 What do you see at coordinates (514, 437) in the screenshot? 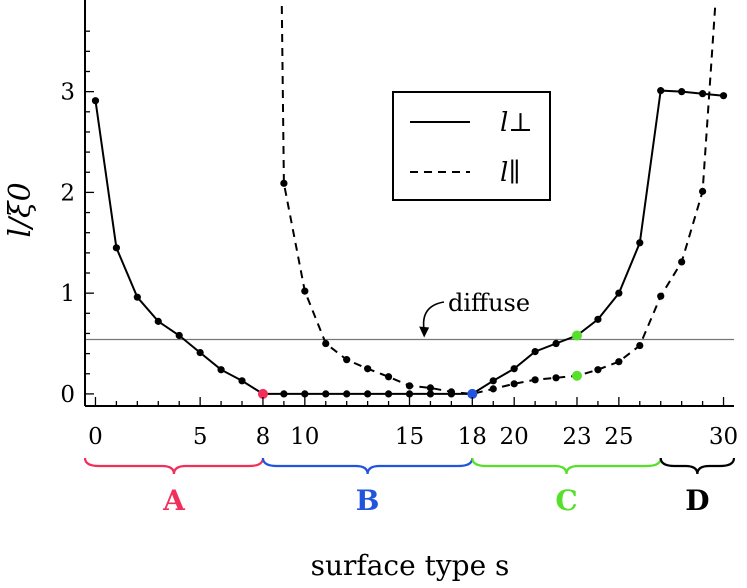
I see `x-tick-label: 20` at bounding box center [514, 437].